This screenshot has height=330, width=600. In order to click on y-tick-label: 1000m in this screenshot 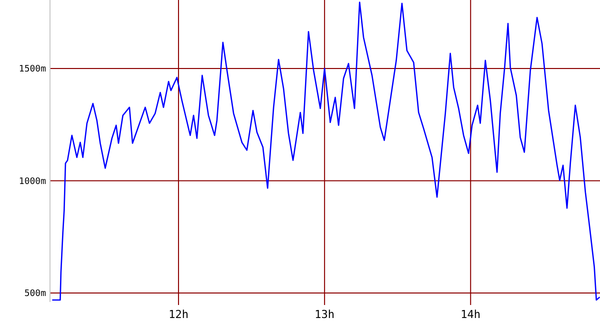, I will do `click(32, 181)`.